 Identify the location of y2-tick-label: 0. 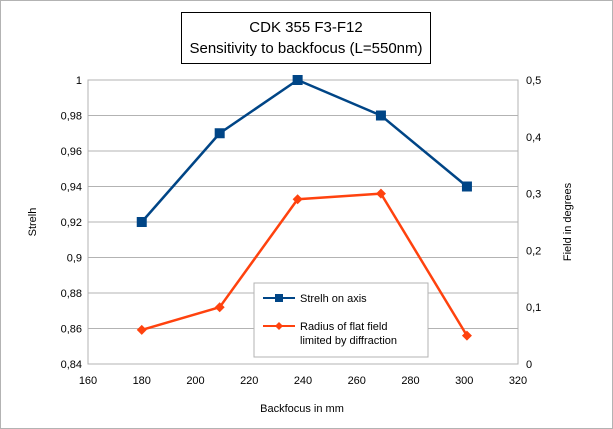
(529, 365).